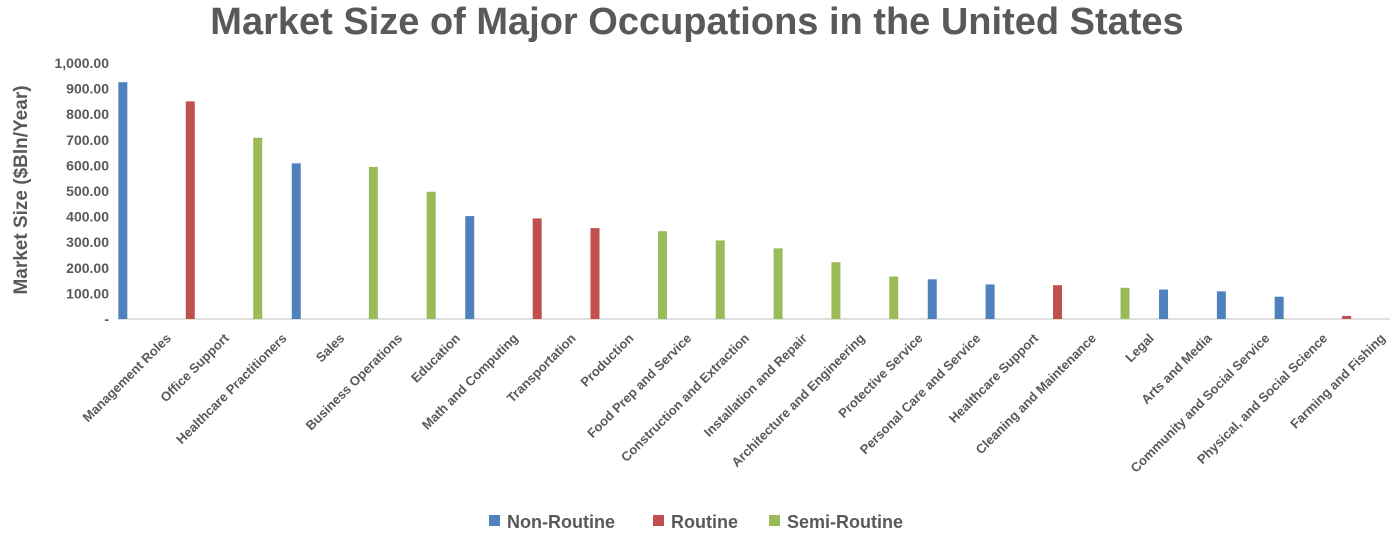 The image size is (1400, 543). Describe the element at coordinates (82, 63) in the screenshot. I see `y-tick-label: 1,000.00` at that location.